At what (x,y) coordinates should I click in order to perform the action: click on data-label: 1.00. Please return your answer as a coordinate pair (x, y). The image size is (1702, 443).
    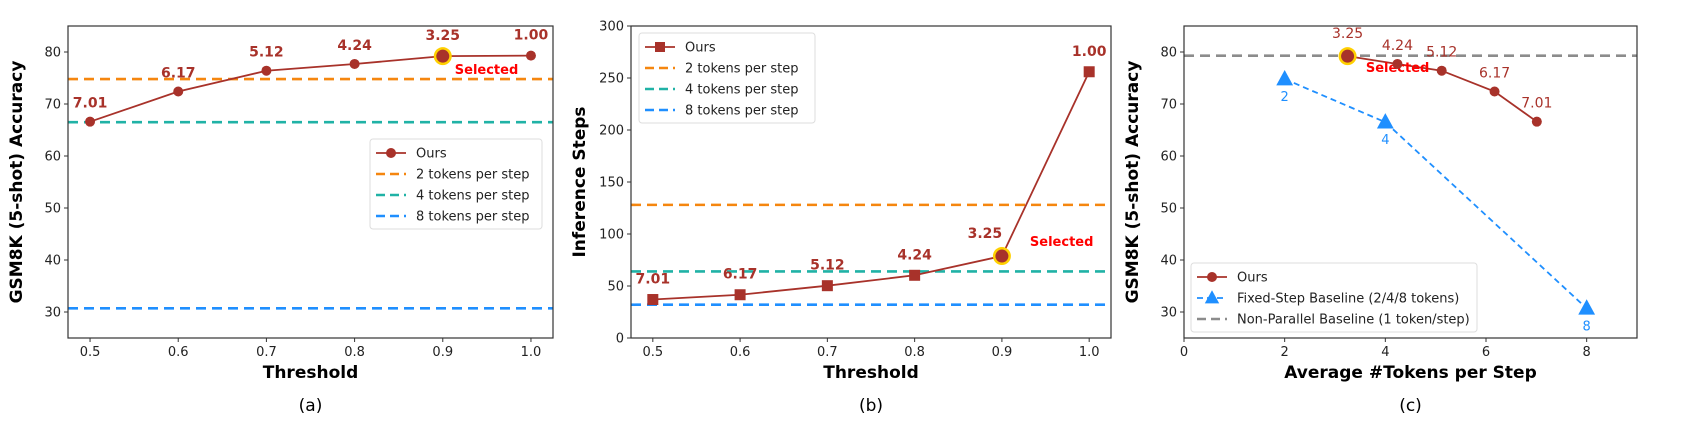
    Looking at the image, I should click on (1089, 52).